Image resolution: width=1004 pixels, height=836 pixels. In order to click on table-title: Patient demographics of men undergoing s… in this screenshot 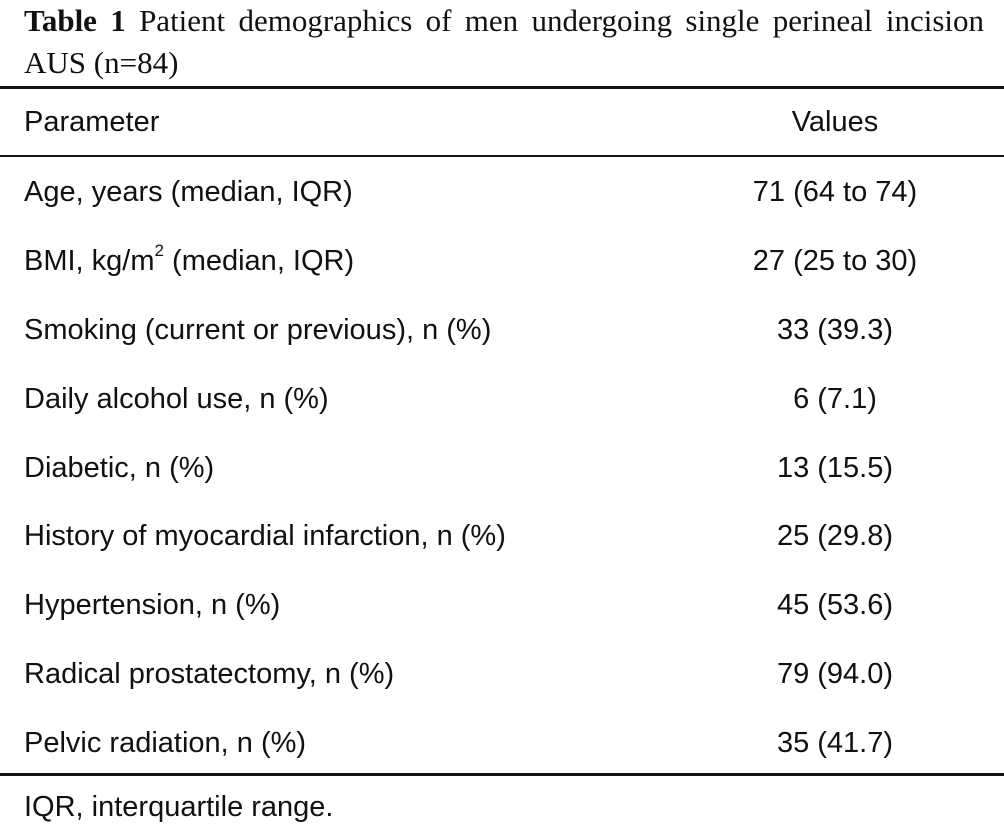, I will do `click(504, 41)`.